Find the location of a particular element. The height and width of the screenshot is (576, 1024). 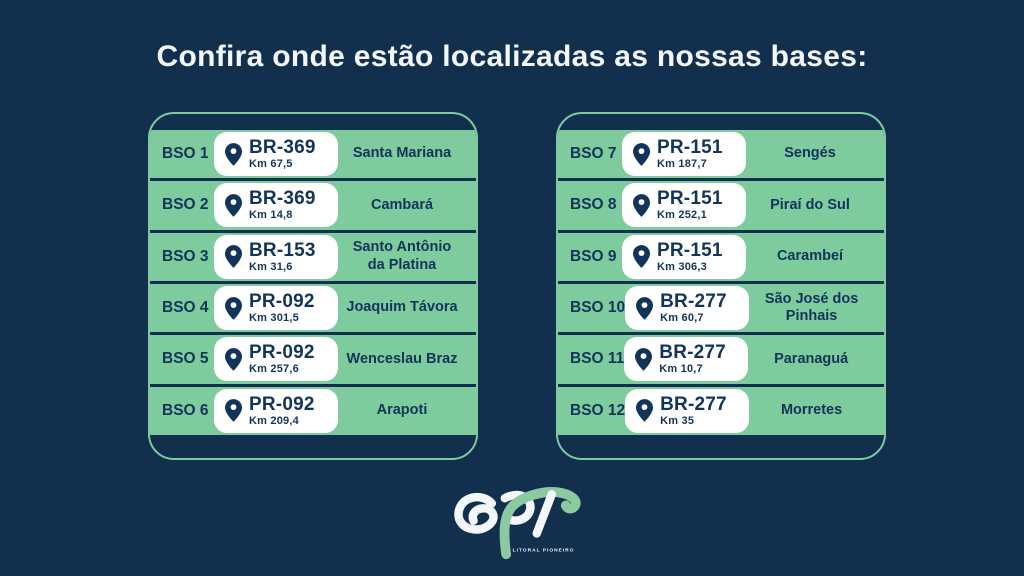

location-pill: PR-092 Km 209,4 is located at coordinates (276, 410).